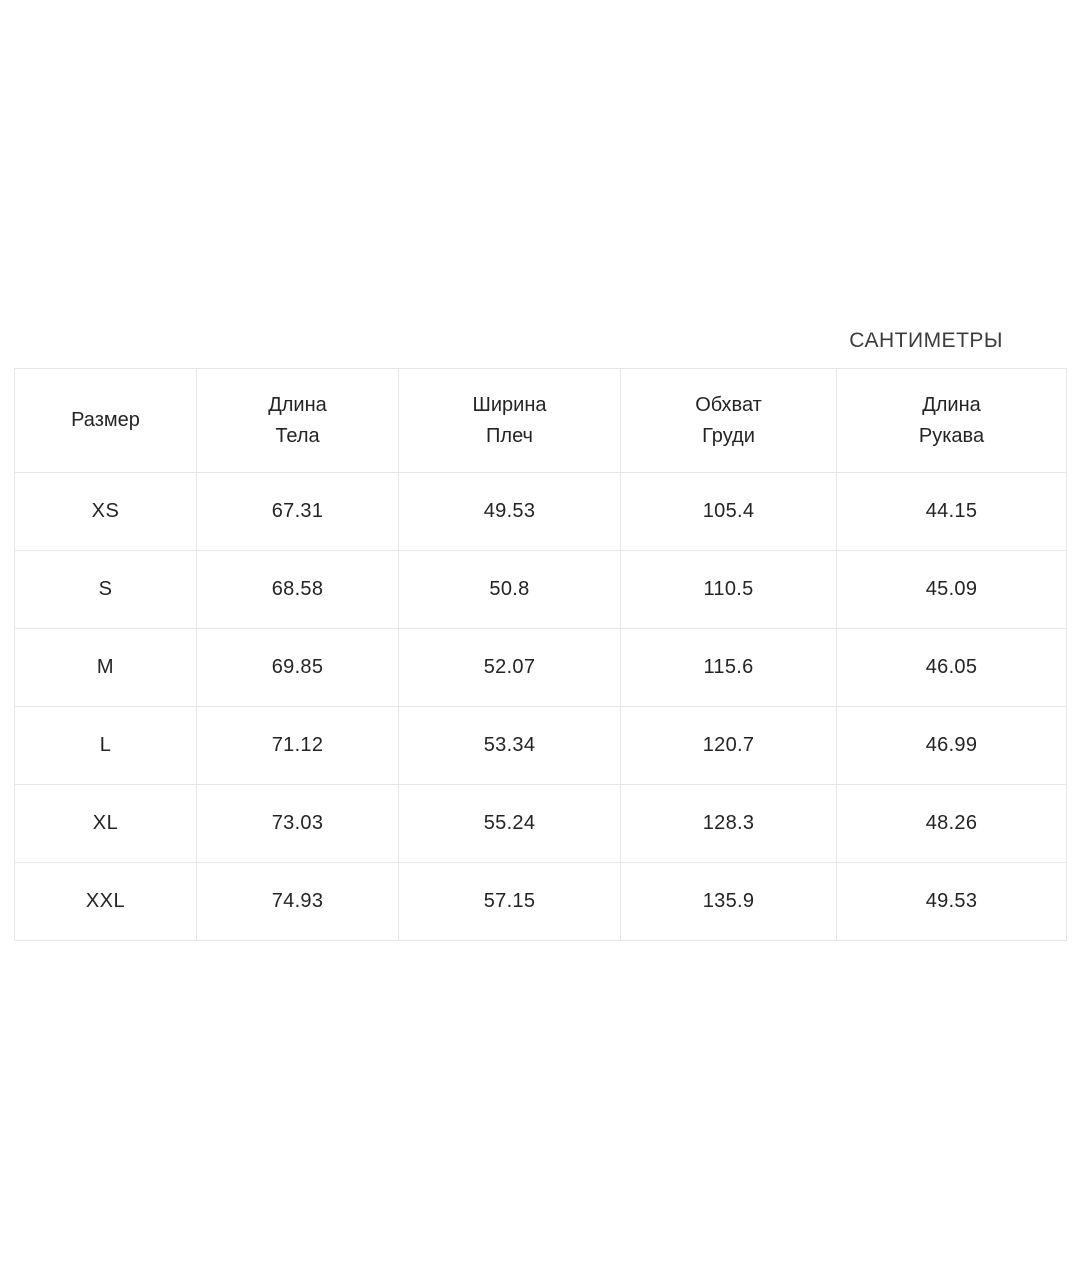 The image size is (1080, 1280). Describe the element at coordinates (105, 901) in the screenshot. I see `size-cell: XXL` at that location.